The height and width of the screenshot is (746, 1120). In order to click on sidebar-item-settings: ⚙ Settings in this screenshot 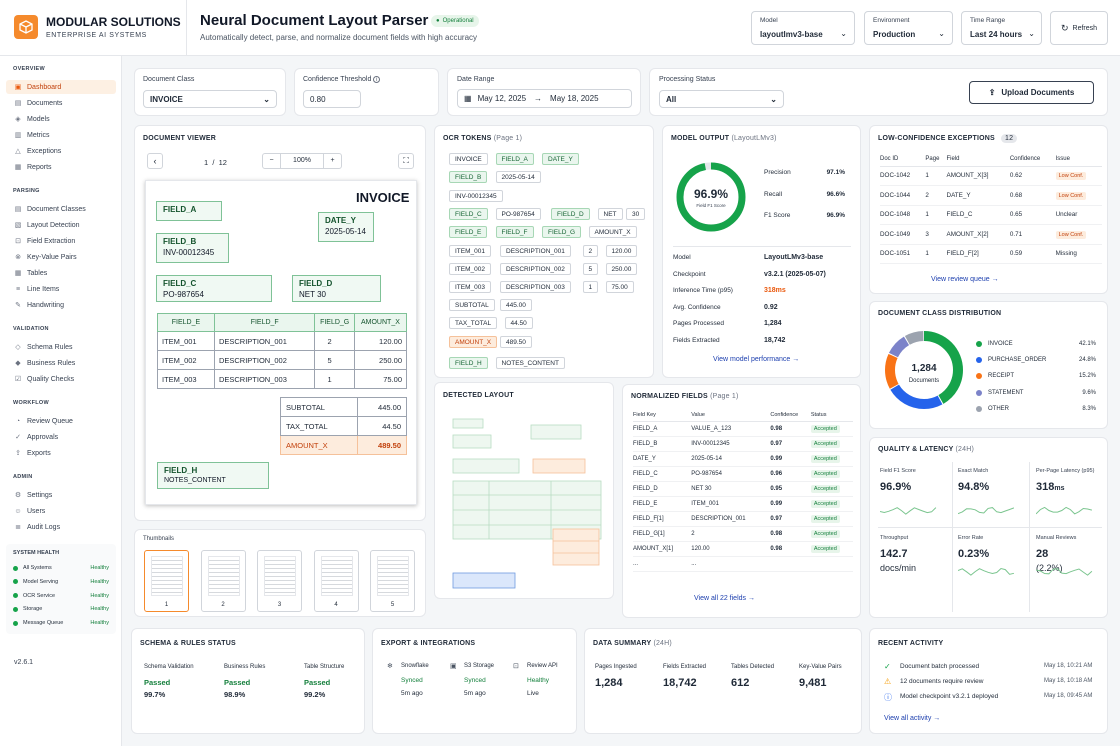, I will do `click(61, 495)`.